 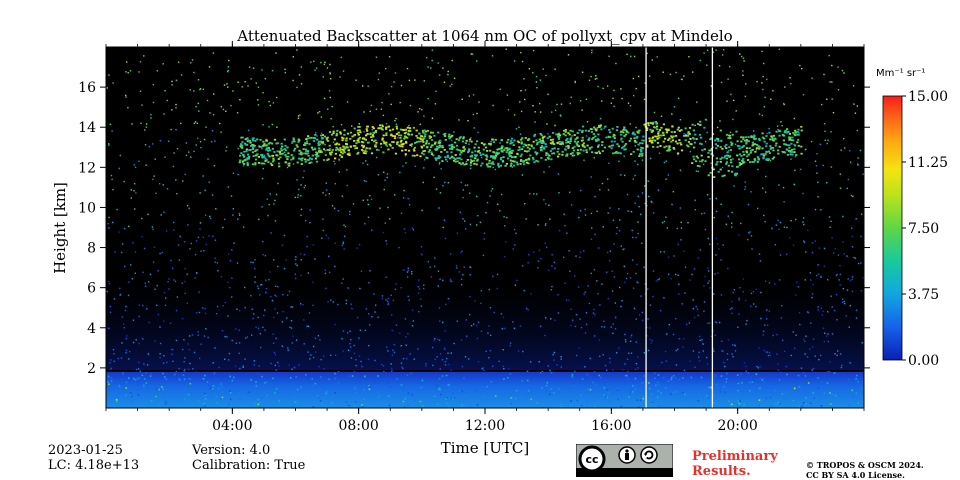 I want to click on y-tick-label: 16, so click(x=87, y=88).